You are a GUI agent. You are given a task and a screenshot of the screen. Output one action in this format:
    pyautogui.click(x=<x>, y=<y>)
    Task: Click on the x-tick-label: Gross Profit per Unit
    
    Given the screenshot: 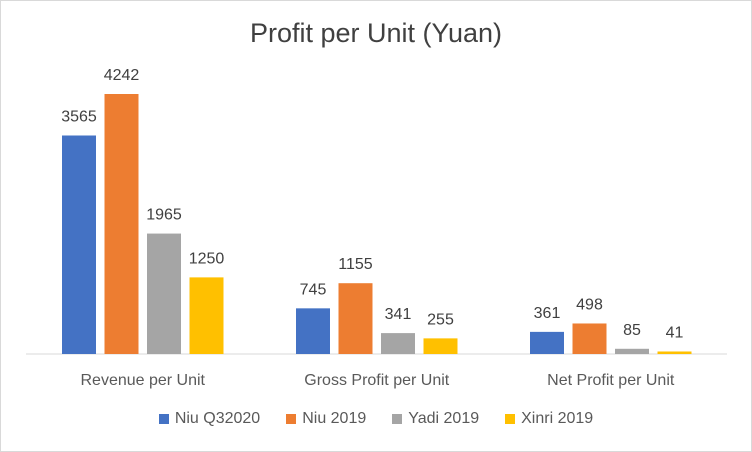 What is the action you would take?
    pyautogui.click(x=376, y=380)
    